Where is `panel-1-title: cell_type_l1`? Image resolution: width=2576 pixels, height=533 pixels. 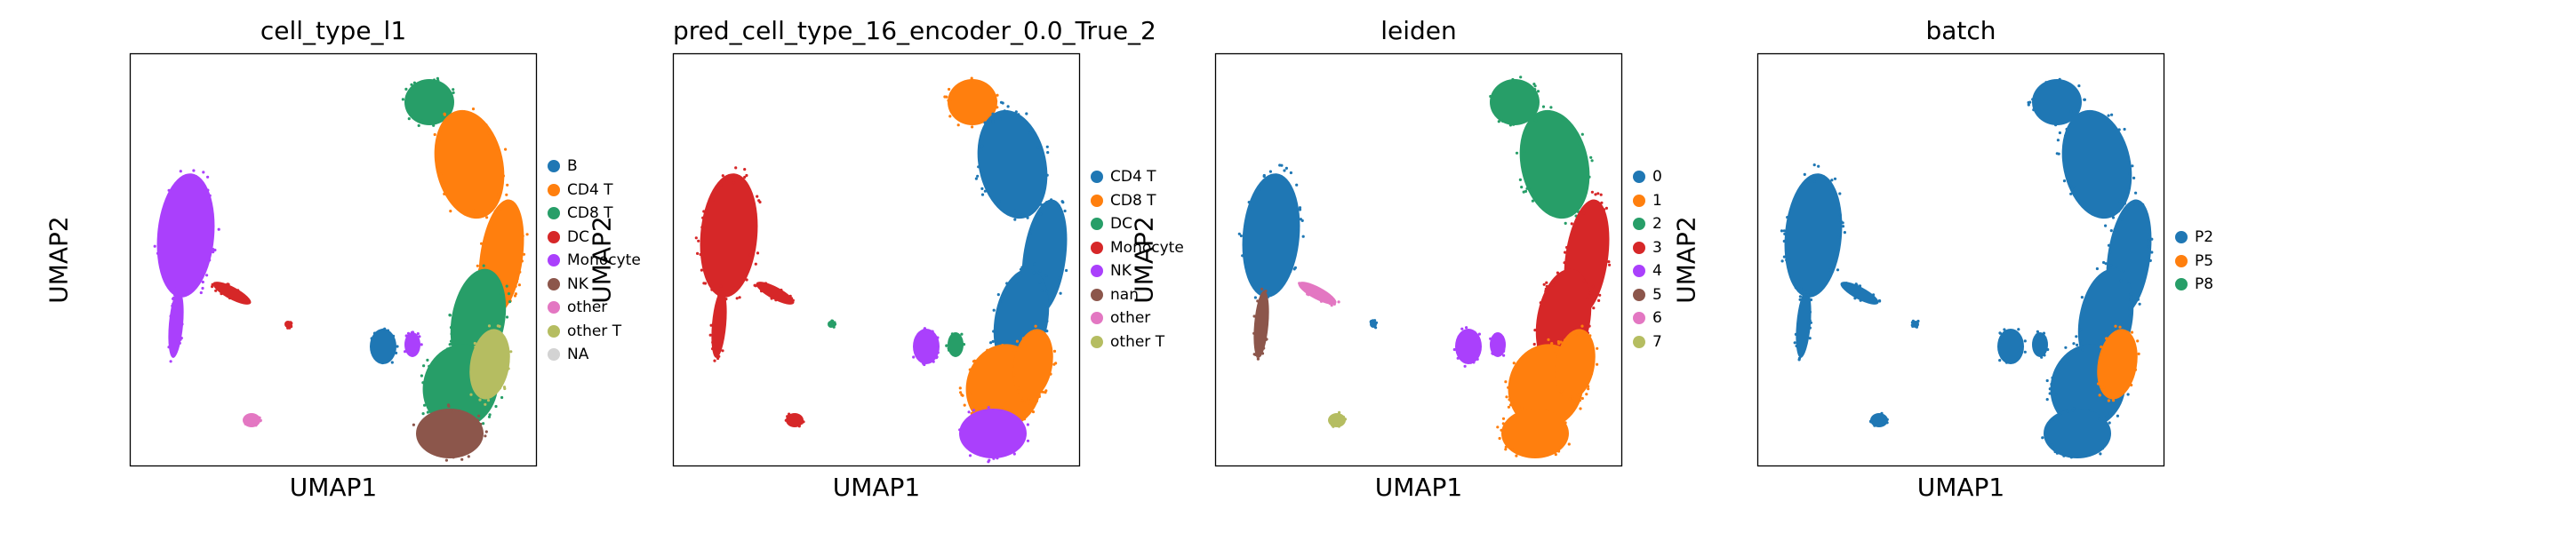 panel-1-title: cell_type_l1 is located at coordinates (333, 30).